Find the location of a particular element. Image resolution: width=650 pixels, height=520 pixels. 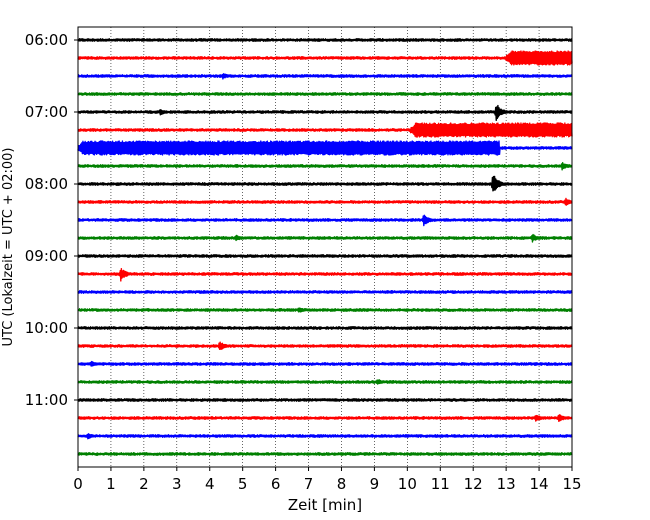

x-tick-label: 9 is located at coordinates (375, 484).